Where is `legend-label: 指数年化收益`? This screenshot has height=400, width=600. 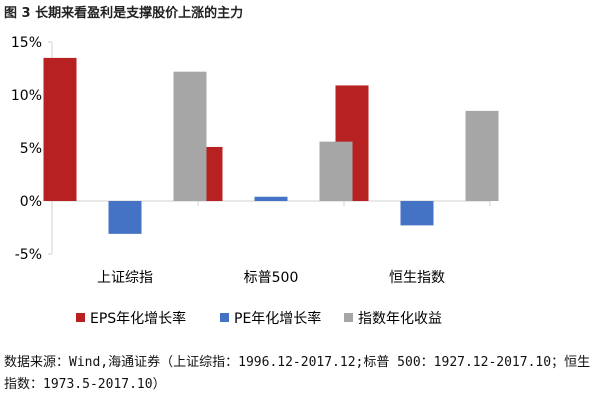 legend-label: 指数年化收益 is located at coordinates (400, 319).